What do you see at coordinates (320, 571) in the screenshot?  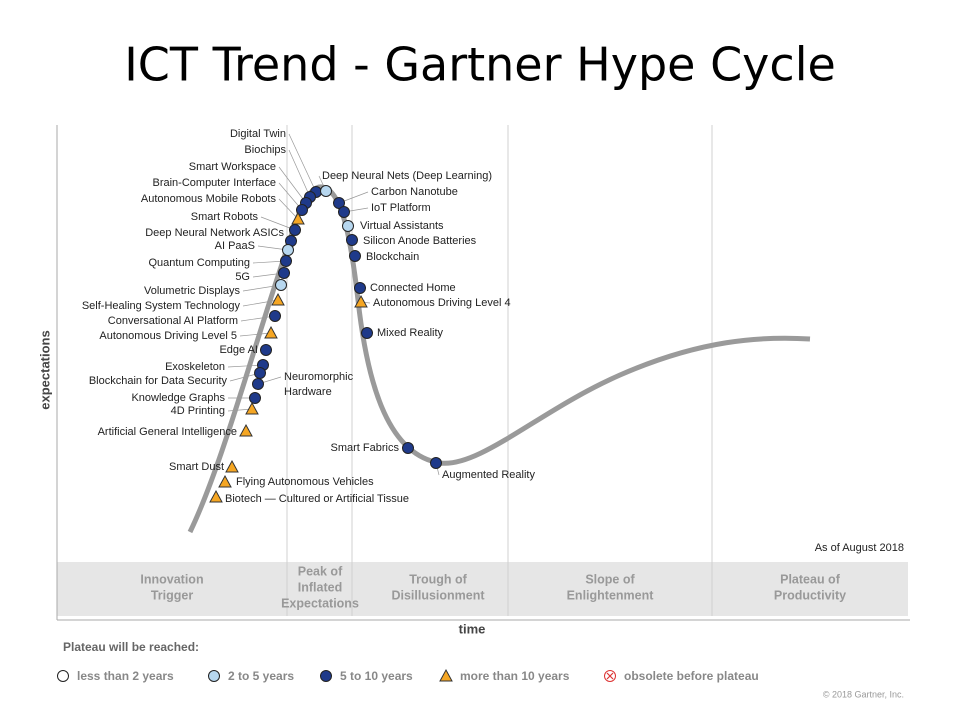 I see `phase-label: Peak of` at bounding box center [320, 571].